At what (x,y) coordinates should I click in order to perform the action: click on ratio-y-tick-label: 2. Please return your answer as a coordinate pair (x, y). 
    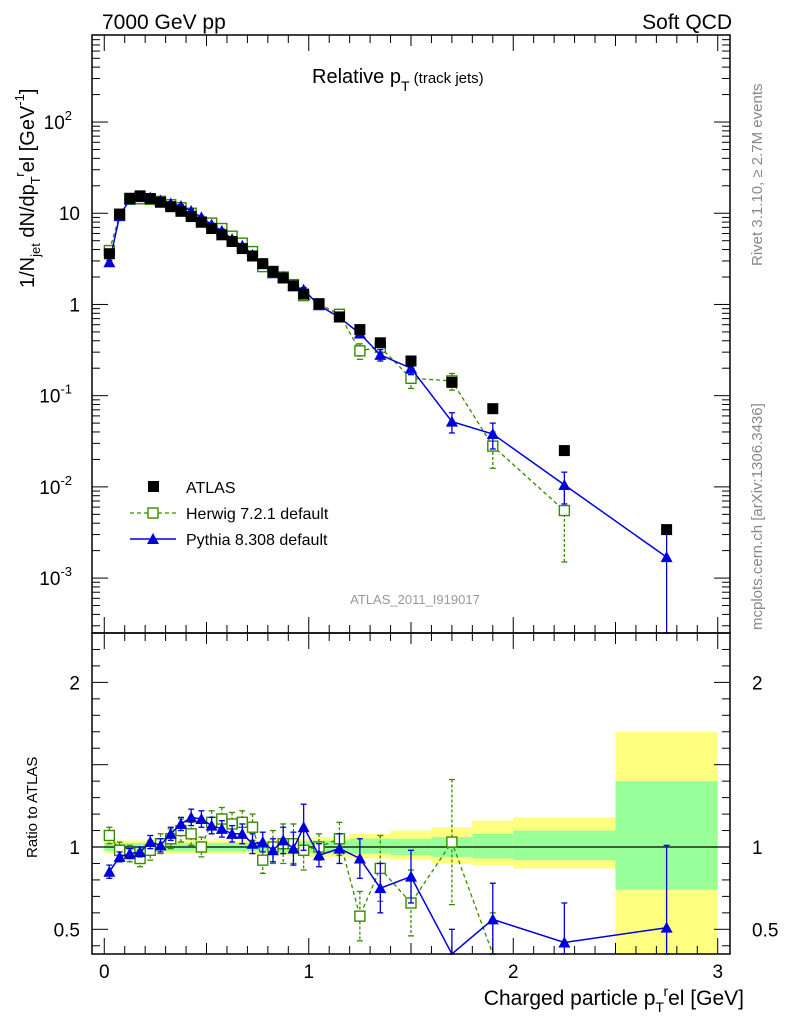
    Looking at the image, I should click on (74, 683).